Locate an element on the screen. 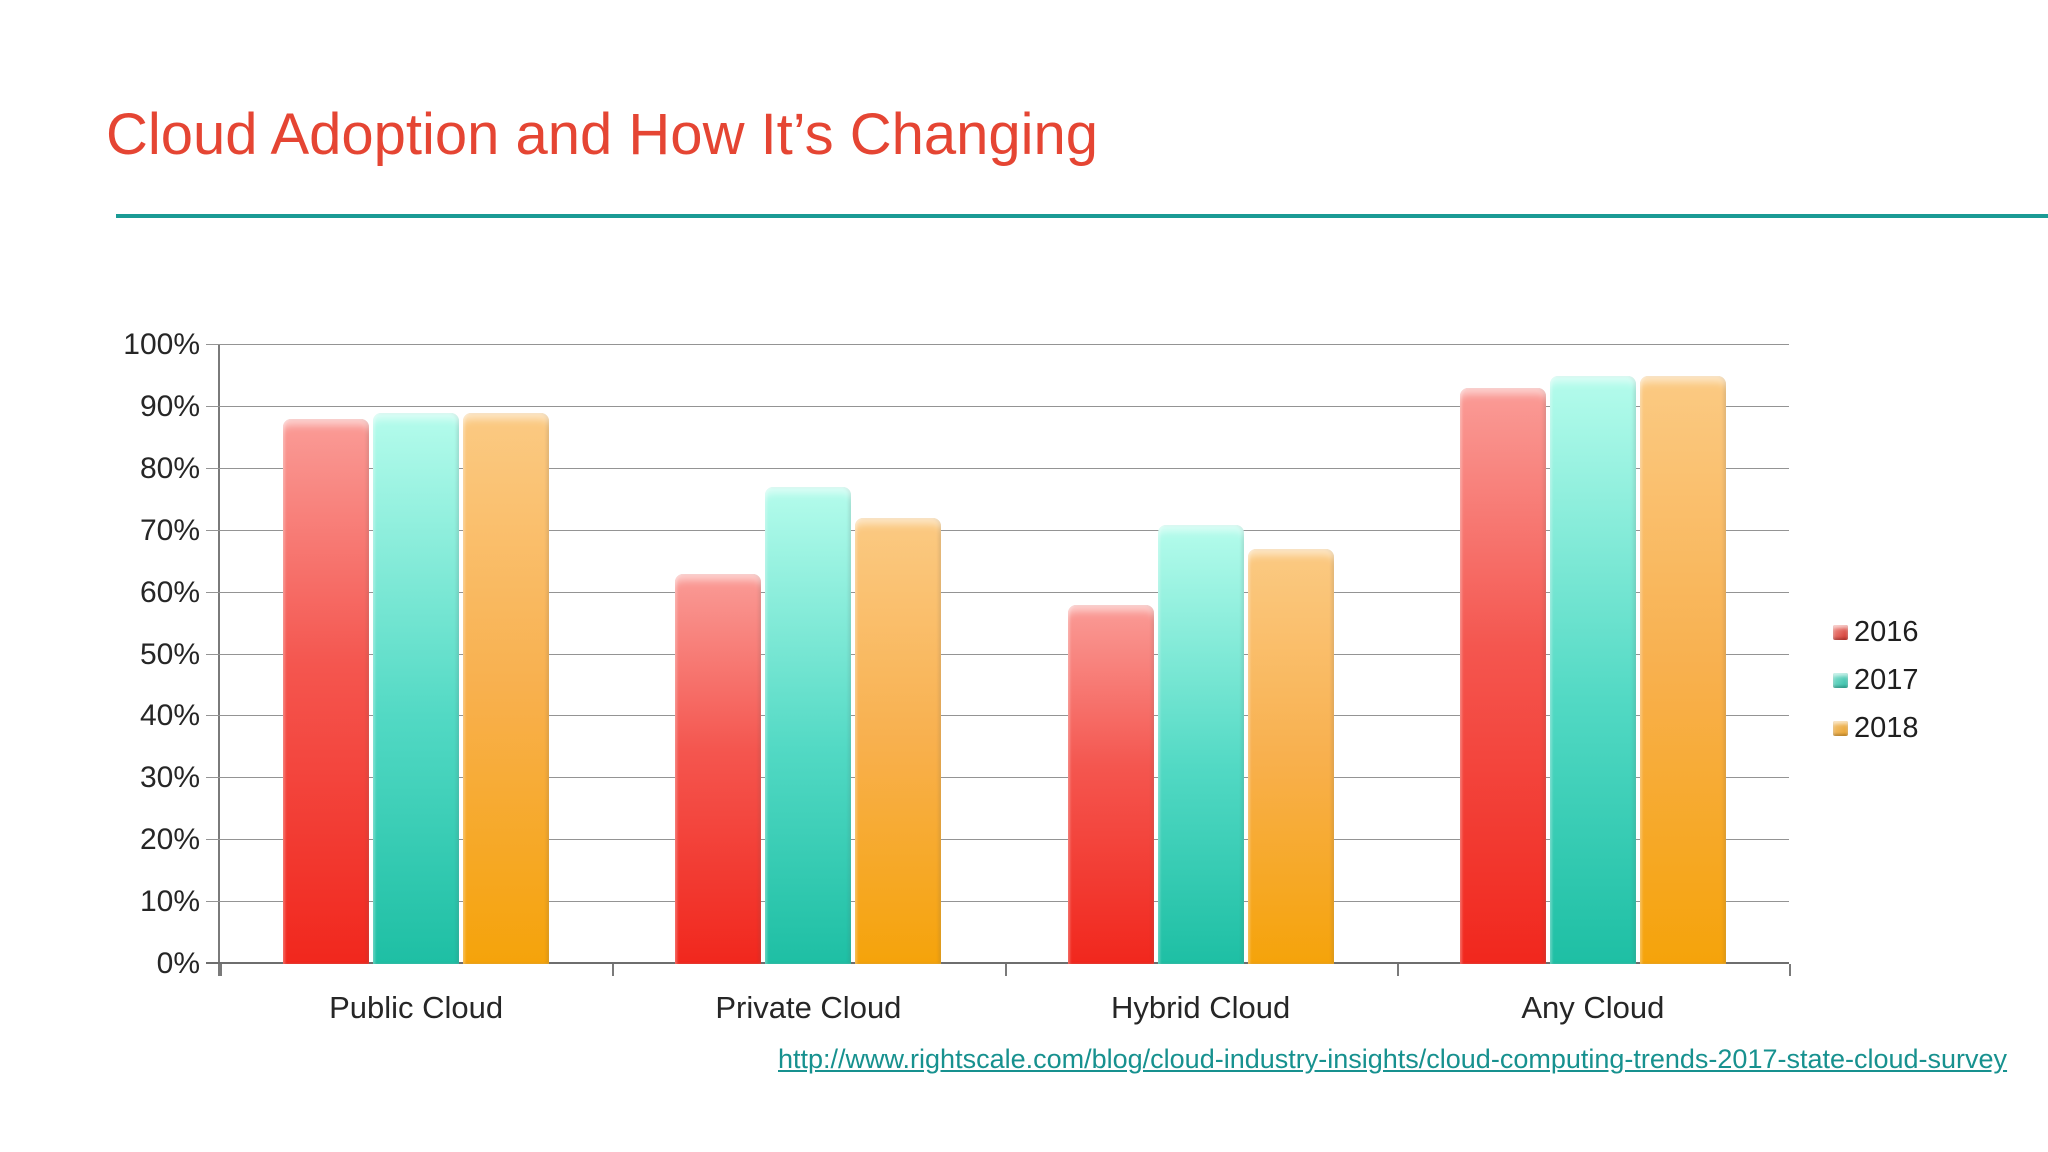 This screenshot has width=2048, height=1152. y-tick-label: 10% is located at coordinates (169, 902).